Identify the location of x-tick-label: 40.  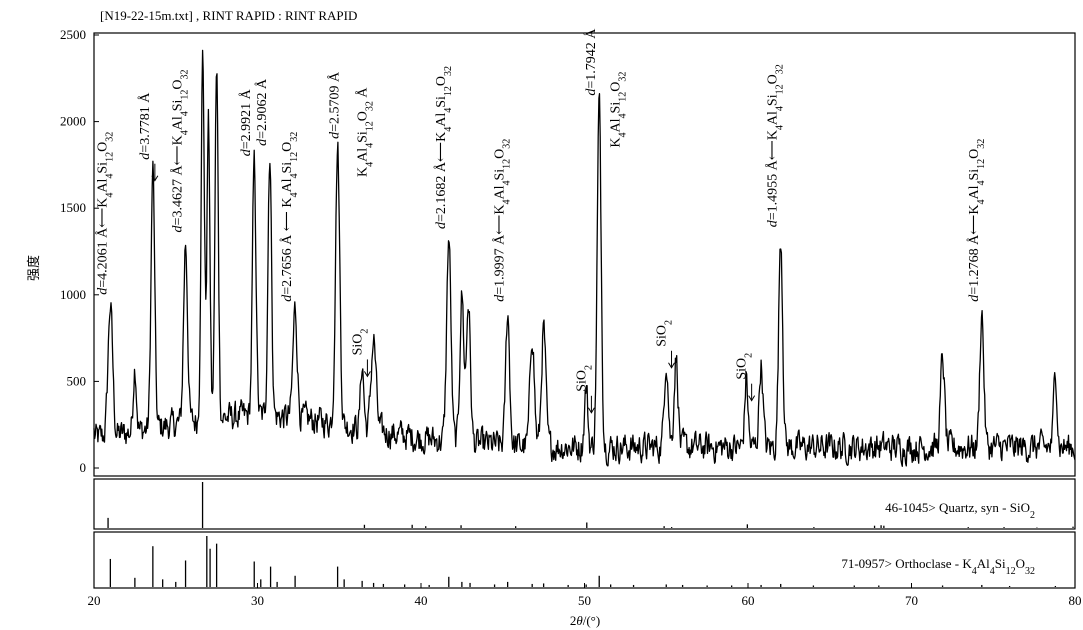
(421, 600).